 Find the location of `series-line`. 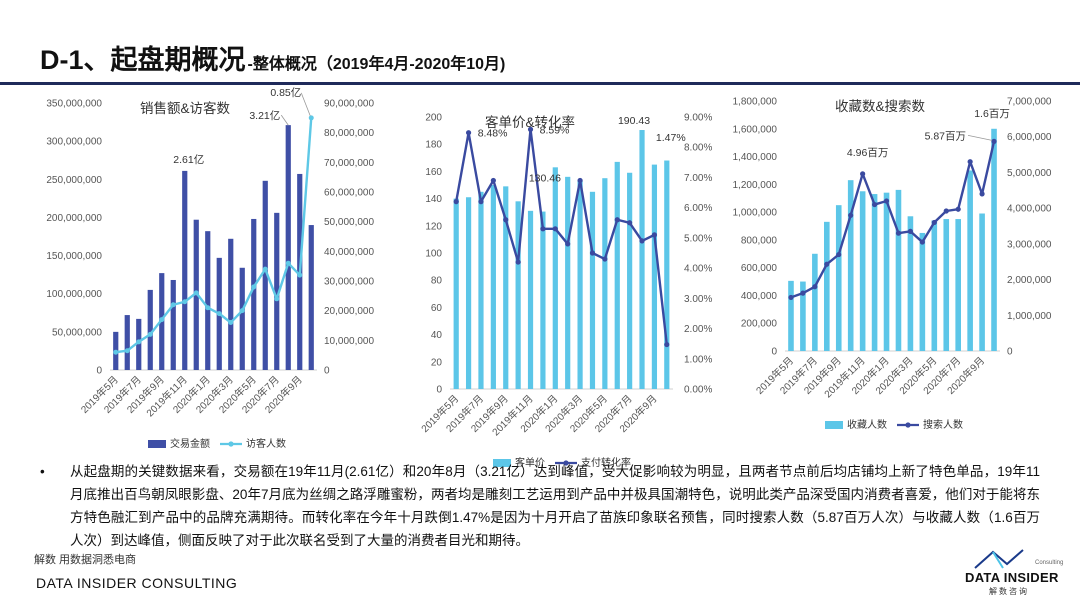

series-line is located at coordinates (893, 220).